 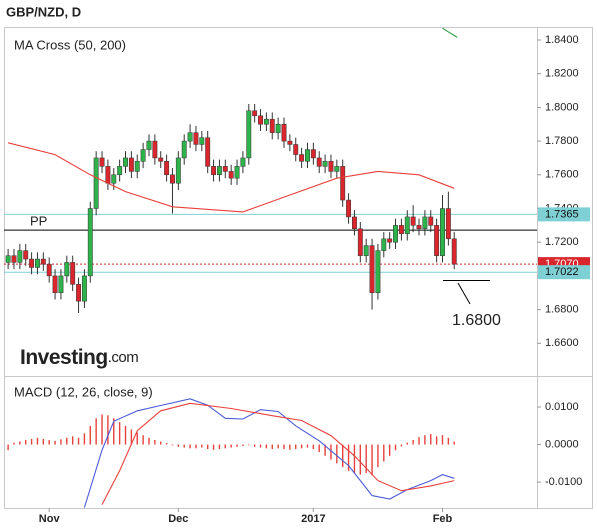 I want to click on annotation-text: 1.6800, so click(x=476, y=320).